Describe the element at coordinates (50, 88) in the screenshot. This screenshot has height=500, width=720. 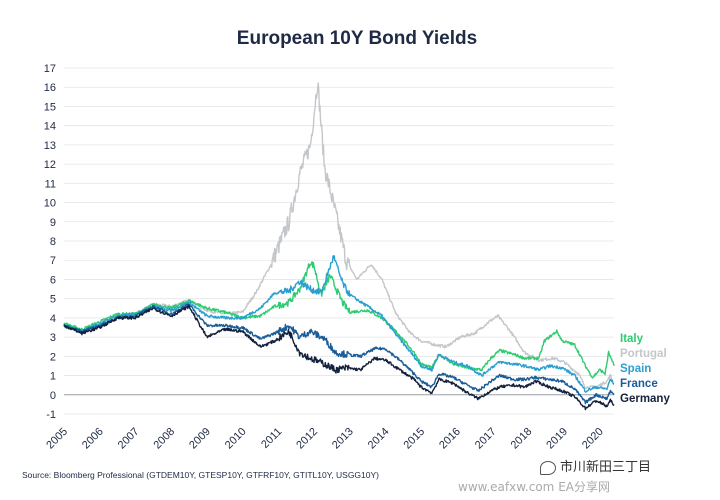
I see `y-tick-label: 16` at that location.